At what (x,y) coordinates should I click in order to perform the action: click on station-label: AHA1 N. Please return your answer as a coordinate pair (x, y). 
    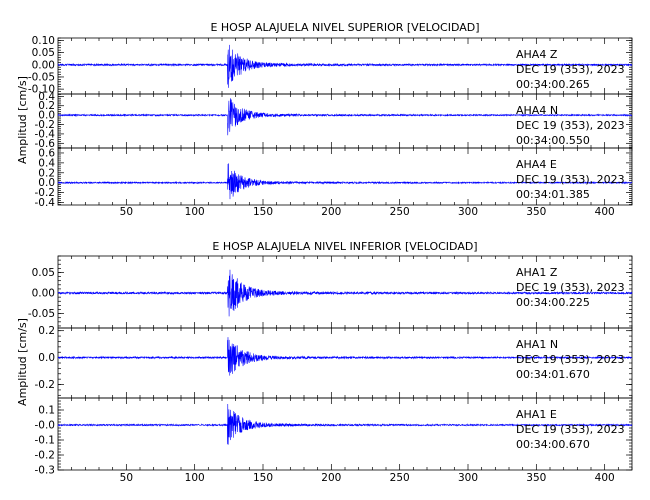
    Looking at the image, I should click on (537, 344).